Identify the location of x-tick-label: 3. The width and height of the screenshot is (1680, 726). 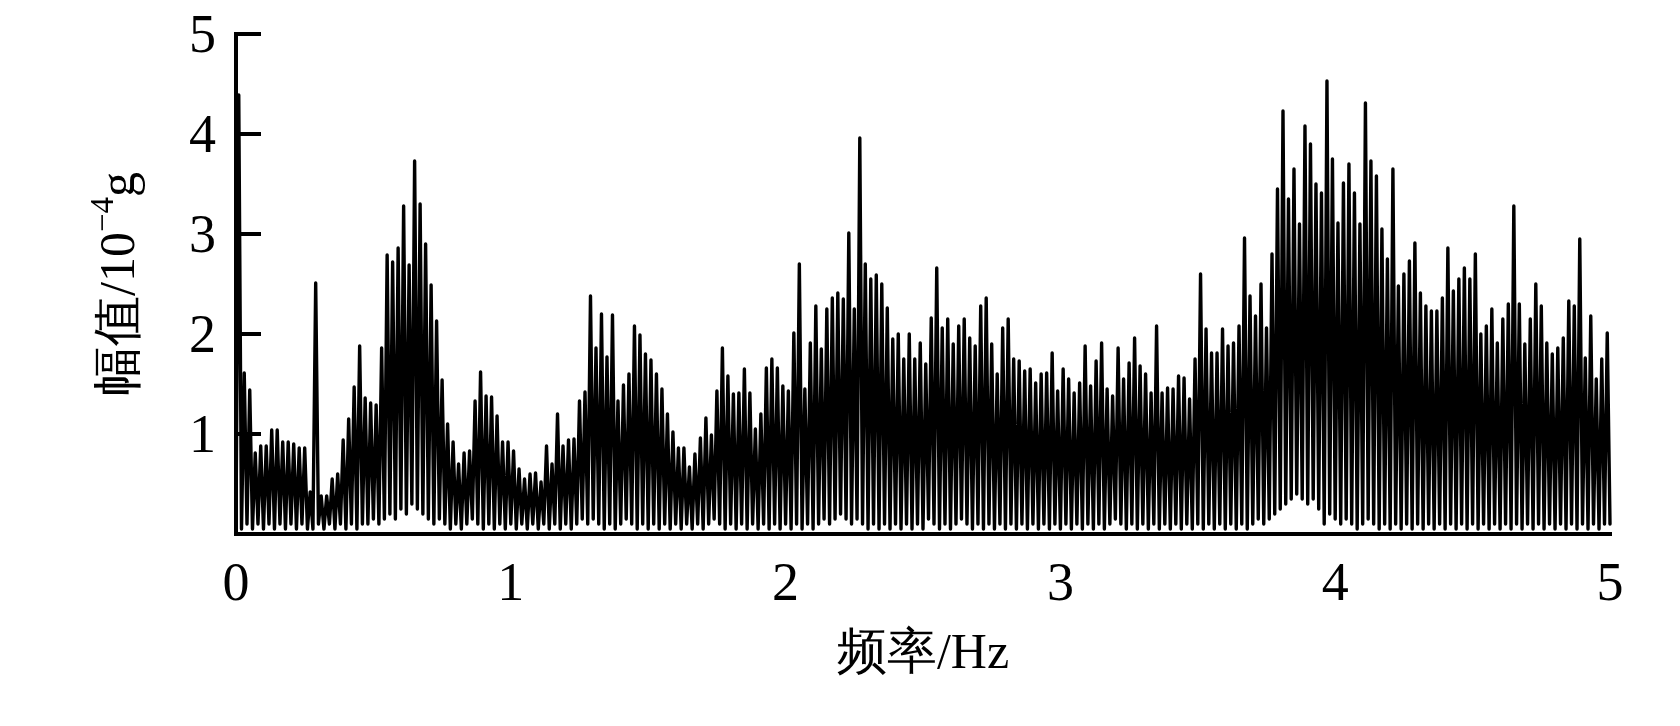
(1060, 582).